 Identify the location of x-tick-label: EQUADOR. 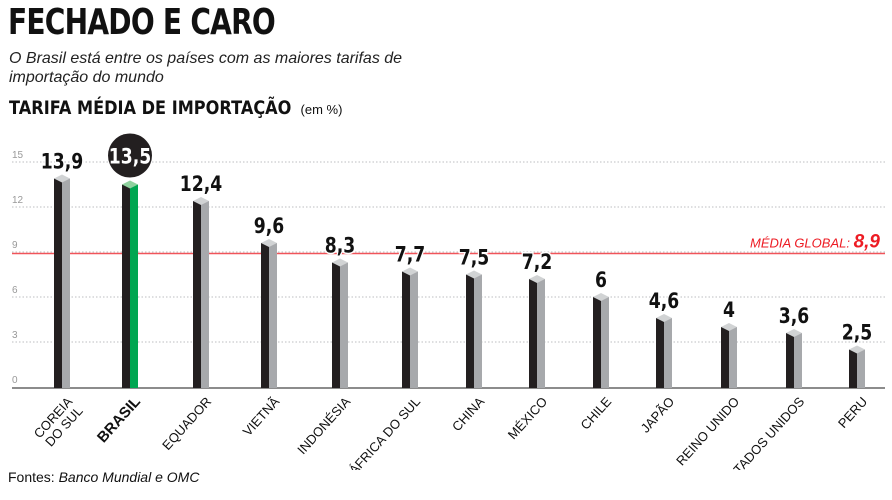
(186, 423).